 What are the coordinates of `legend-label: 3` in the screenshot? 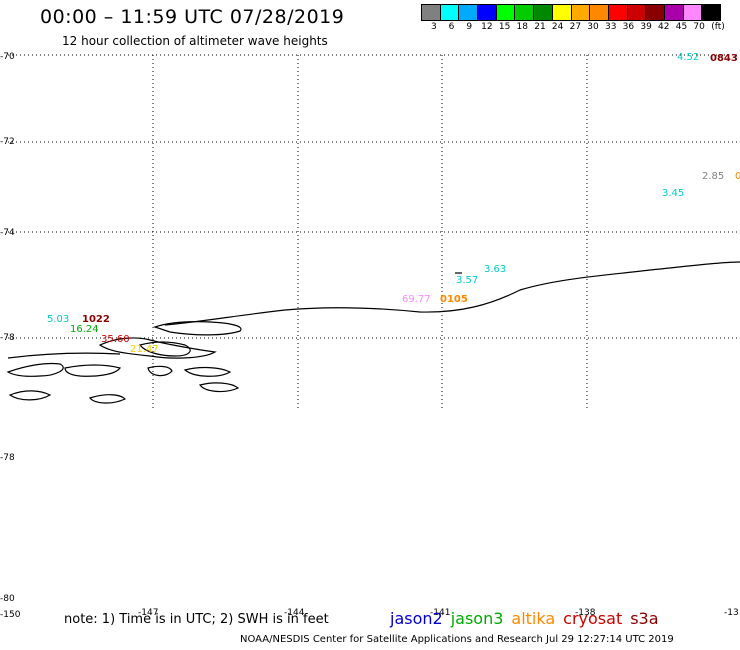 It's located at (433, 27).